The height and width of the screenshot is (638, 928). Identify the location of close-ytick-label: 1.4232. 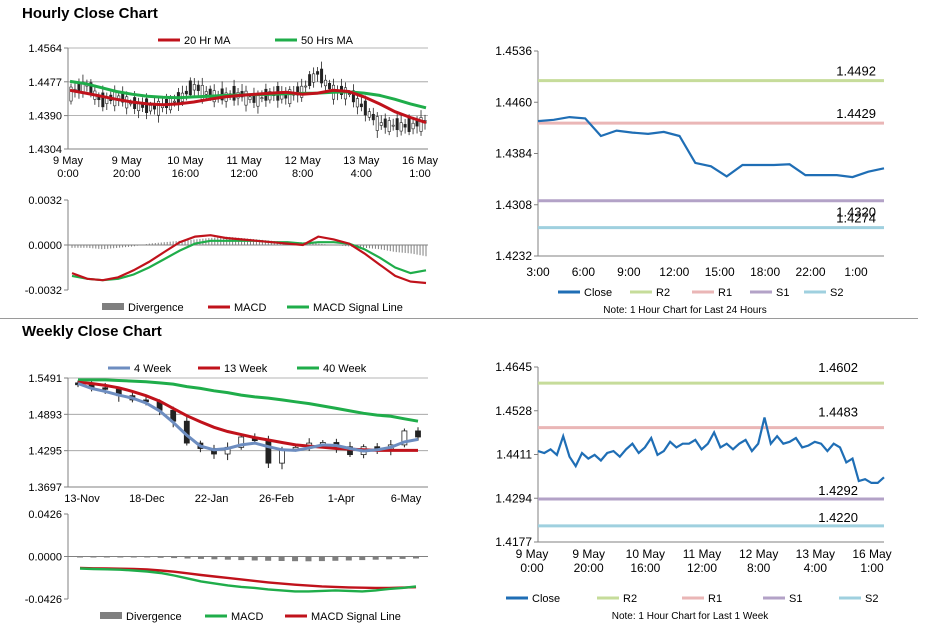
(513, 256).